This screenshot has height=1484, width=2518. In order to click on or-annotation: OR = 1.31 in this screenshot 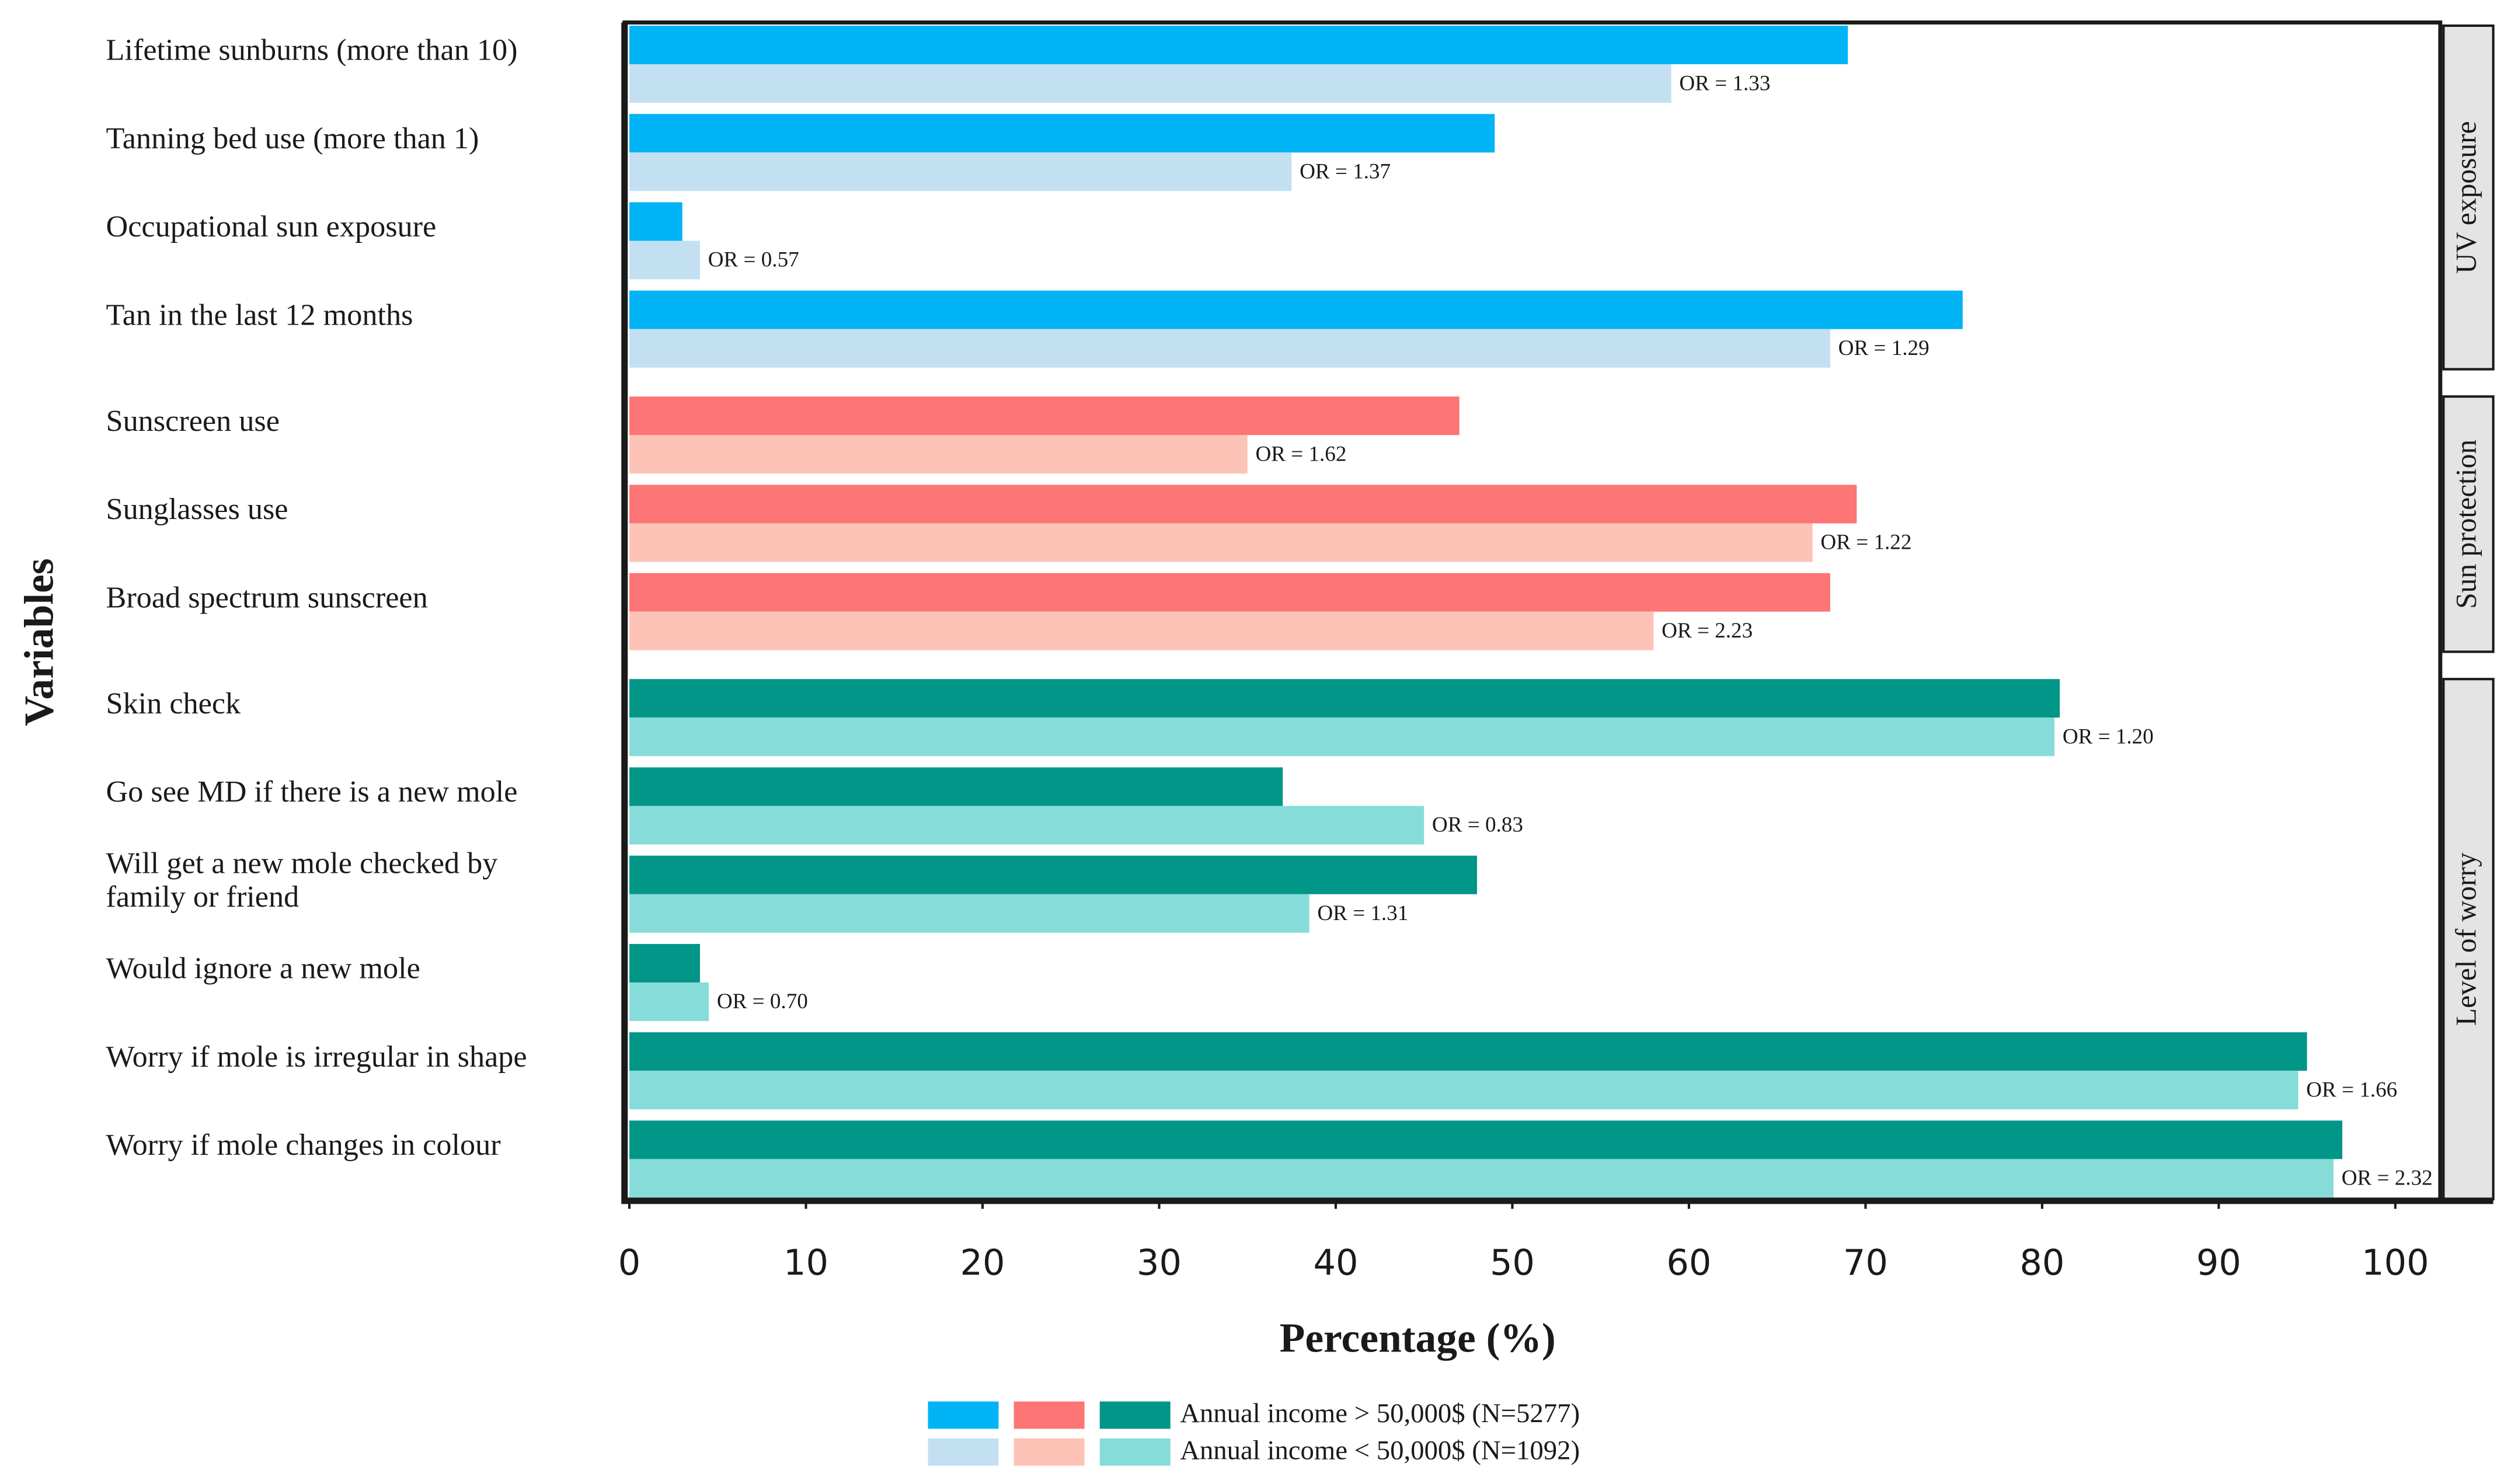, I will do `click(1362, 913)`.